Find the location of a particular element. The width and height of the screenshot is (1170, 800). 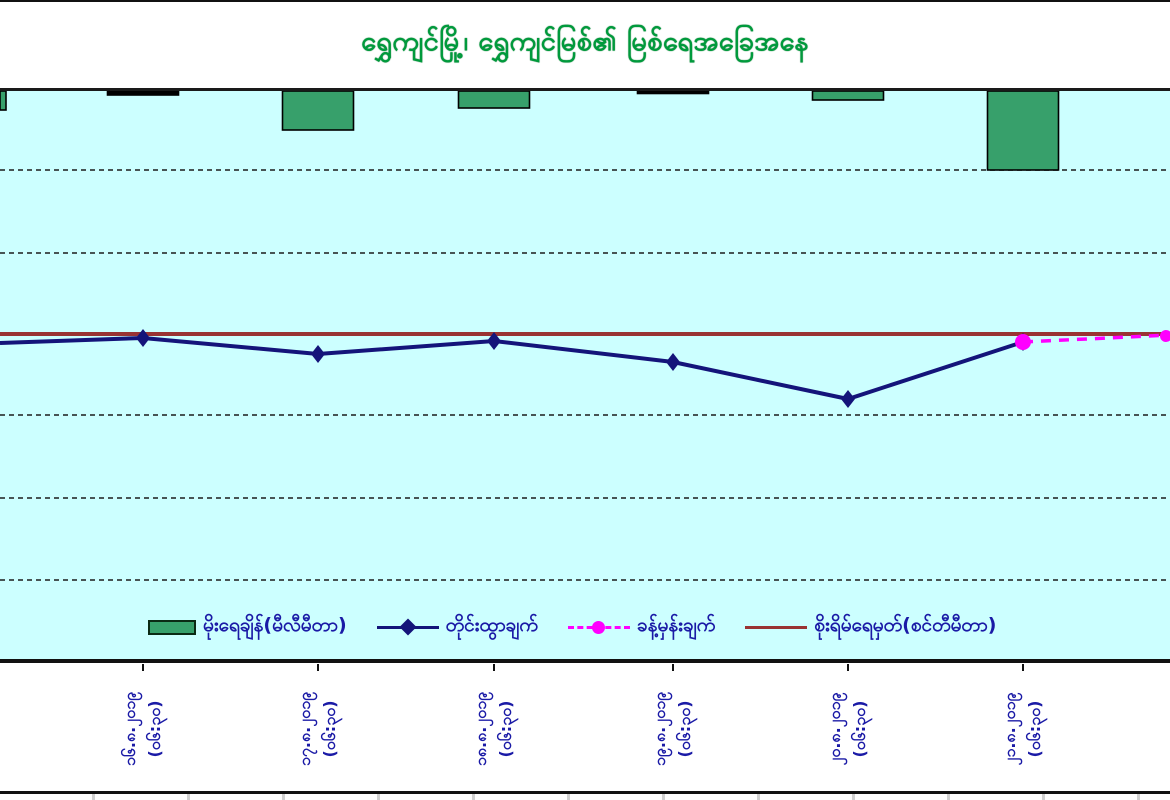

x-axis-label: ၁၉.၈.၂၀၁၉ (၀၆:၃၀) is located at coordinates (672, 729).